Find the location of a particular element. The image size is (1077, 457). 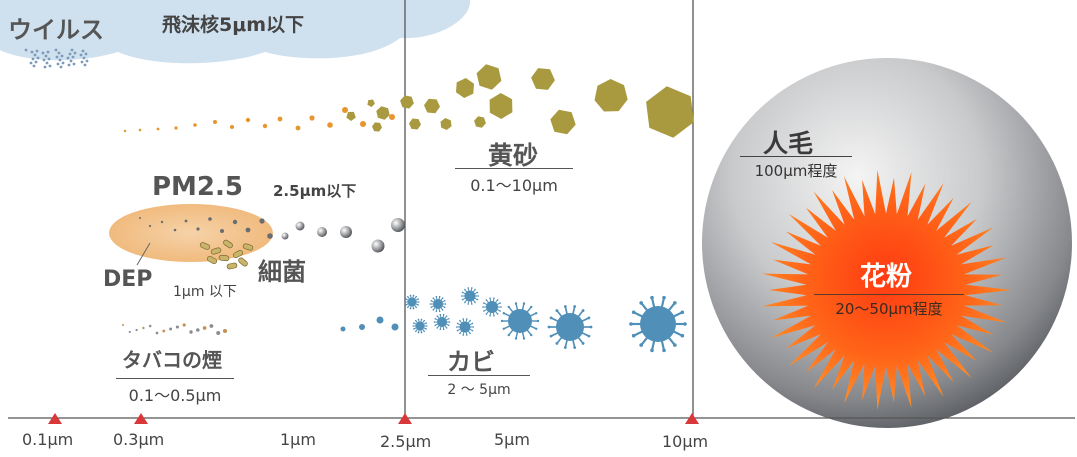

axis-tick-label: 0.3μm is located at coordinates (139, 439).